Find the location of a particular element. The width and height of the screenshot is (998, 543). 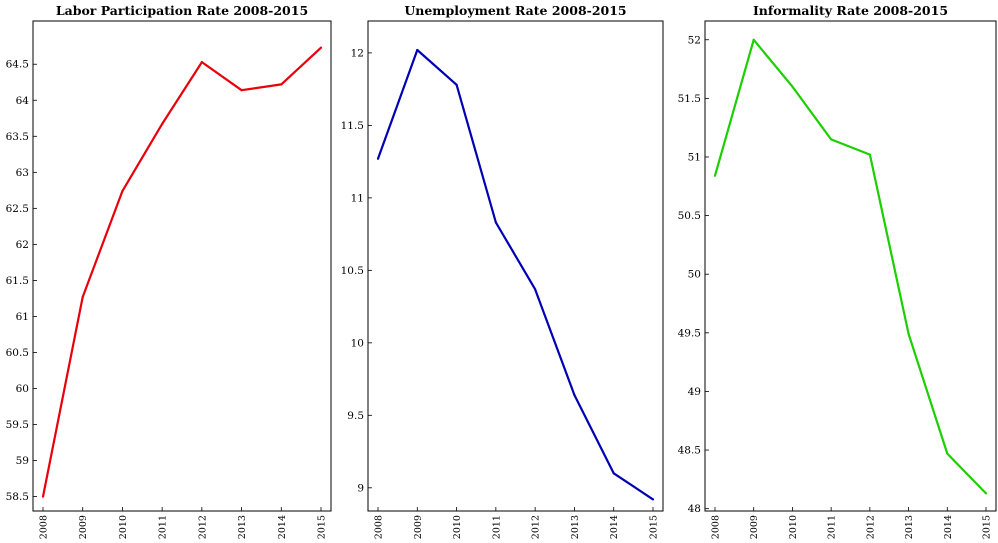

y-tick-label: 62.5 is located at coordinates (17, 209).